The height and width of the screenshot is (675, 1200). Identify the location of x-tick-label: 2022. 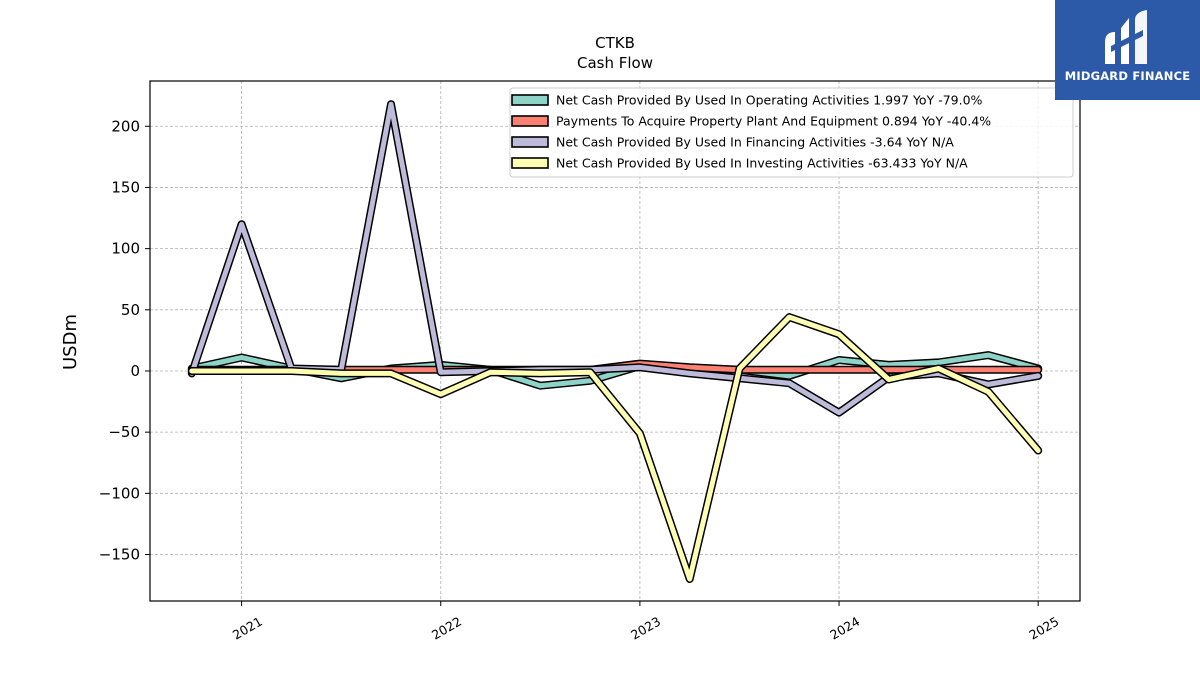
(446, 628).